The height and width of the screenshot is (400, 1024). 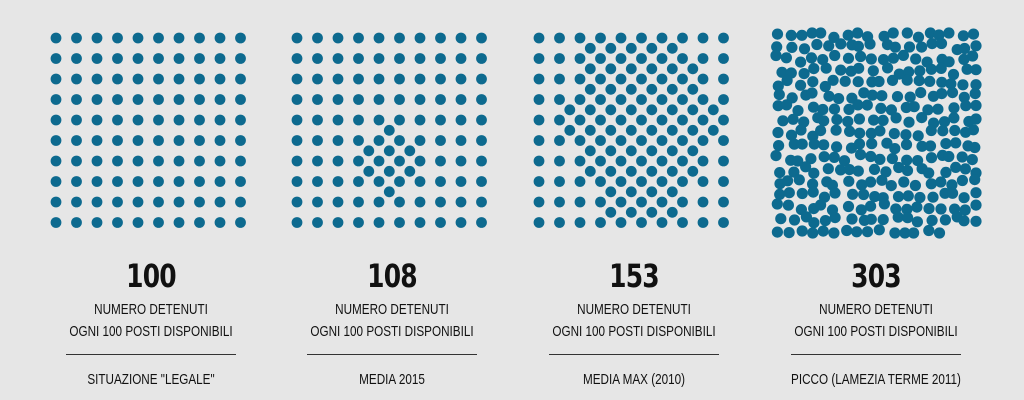 I want to click on subtitle-line2: OGNI 100 POSTI DISPONIBILI, so click(x=876, y=331).